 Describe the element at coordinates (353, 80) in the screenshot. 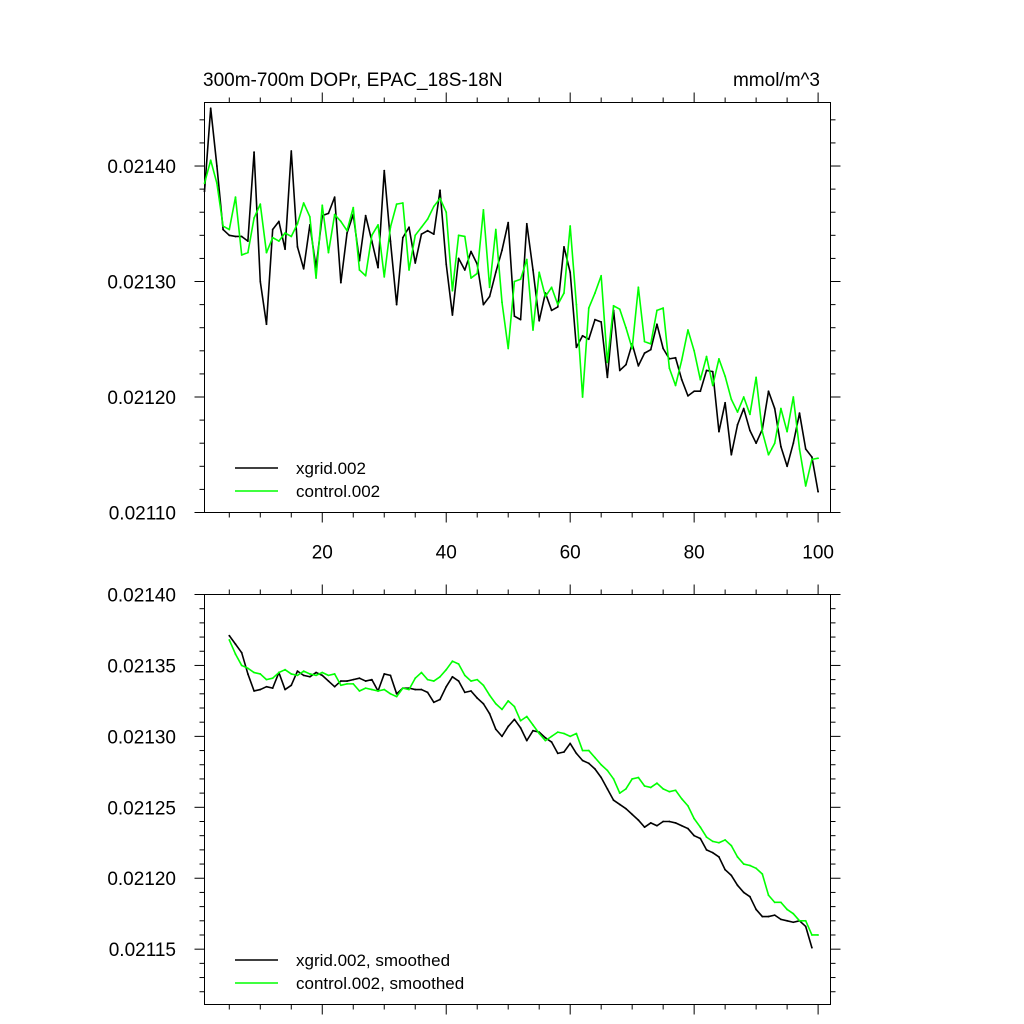

I see `top-panel-title: 300m-700m DOPr, EPAC_18S-18N` at that location.